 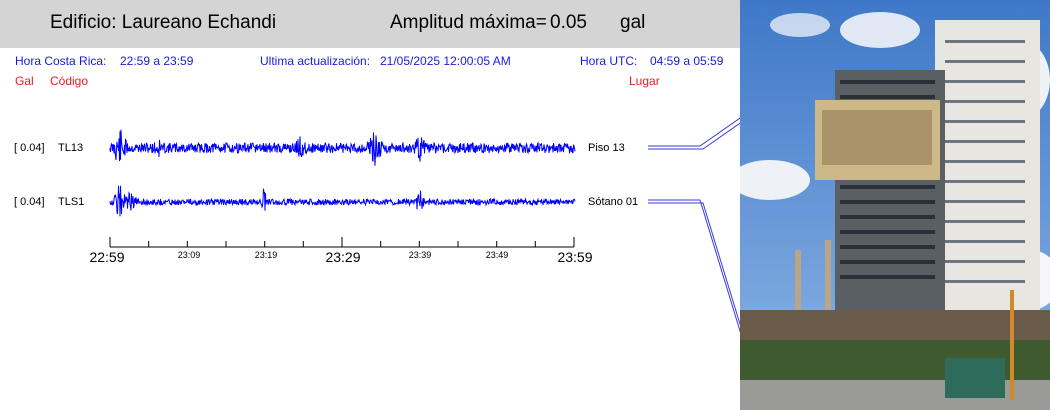 What do you see at coordinates (687, 61) in the screenshot?
I see `utc-range: 04:59 a 05:59` at bounding box center [687, 61].